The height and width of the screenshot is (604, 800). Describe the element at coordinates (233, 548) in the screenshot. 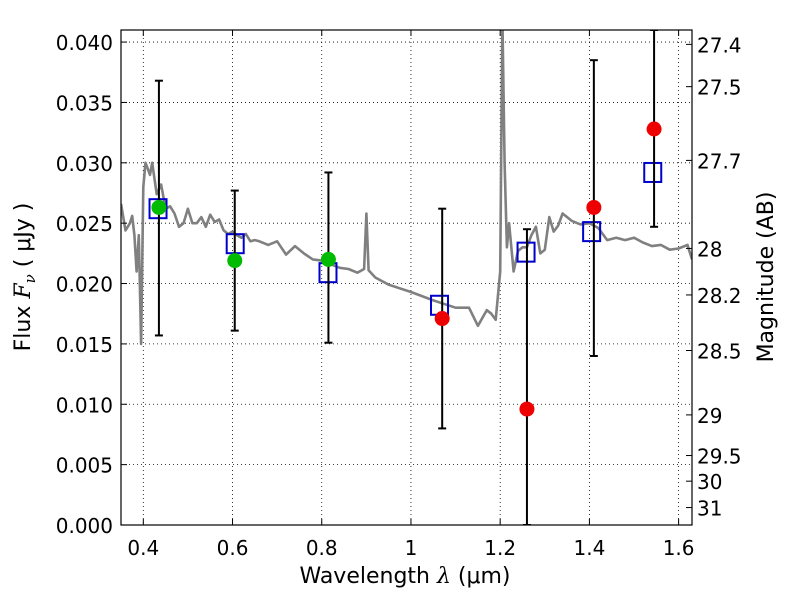

I see `x-tick-label: 0.6` at that location.